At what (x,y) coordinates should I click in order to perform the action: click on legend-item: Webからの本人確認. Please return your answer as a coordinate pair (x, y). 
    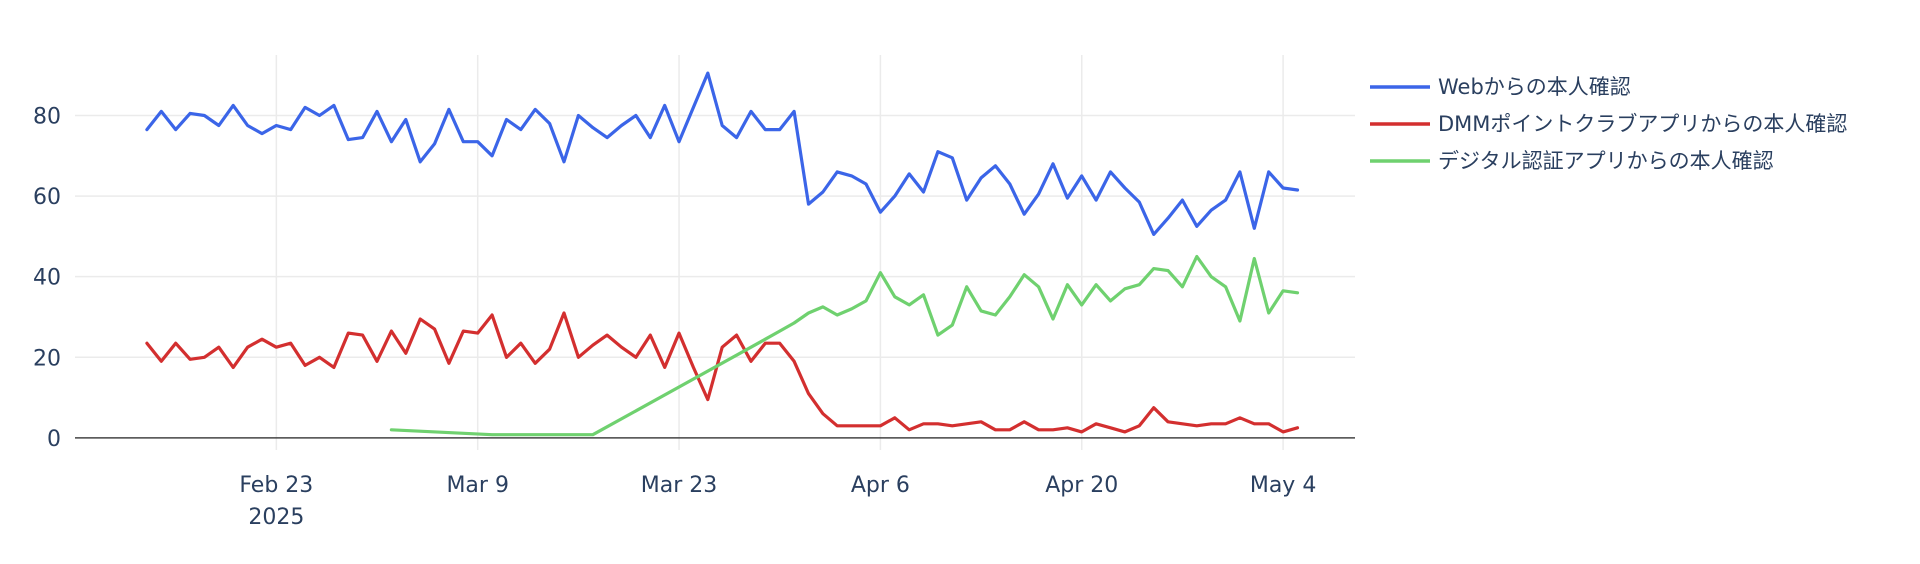
    Looking at the image, I should click on (1500, 87).